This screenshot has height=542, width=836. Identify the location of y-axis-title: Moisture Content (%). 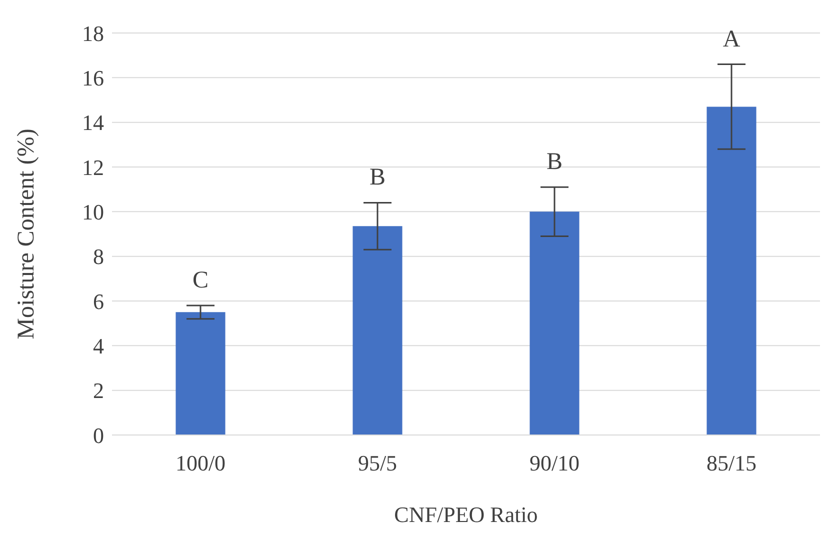
(27, 234).